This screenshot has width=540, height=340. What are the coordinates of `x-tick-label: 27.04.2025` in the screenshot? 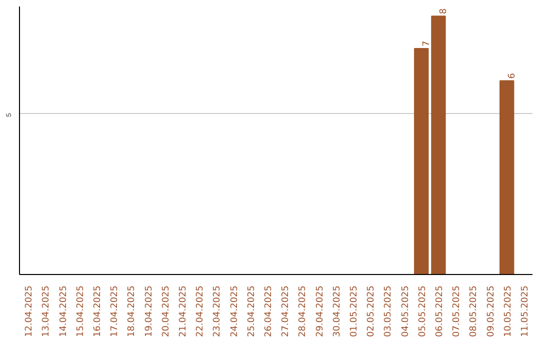 It's located at (286, 312).